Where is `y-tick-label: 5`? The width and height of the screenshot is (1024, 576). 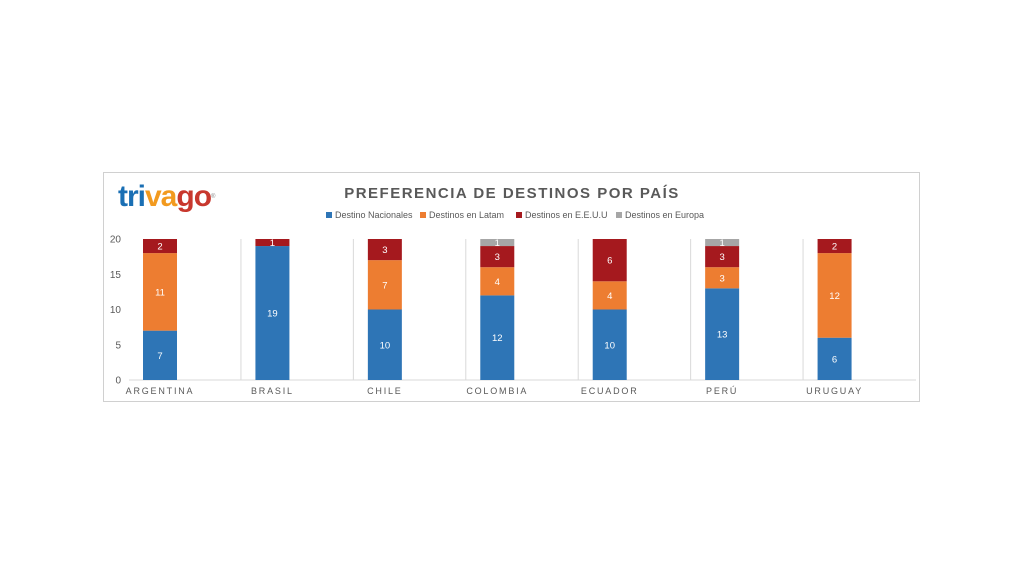
y-tick-label: 5 is located at coordinates (118, 345).